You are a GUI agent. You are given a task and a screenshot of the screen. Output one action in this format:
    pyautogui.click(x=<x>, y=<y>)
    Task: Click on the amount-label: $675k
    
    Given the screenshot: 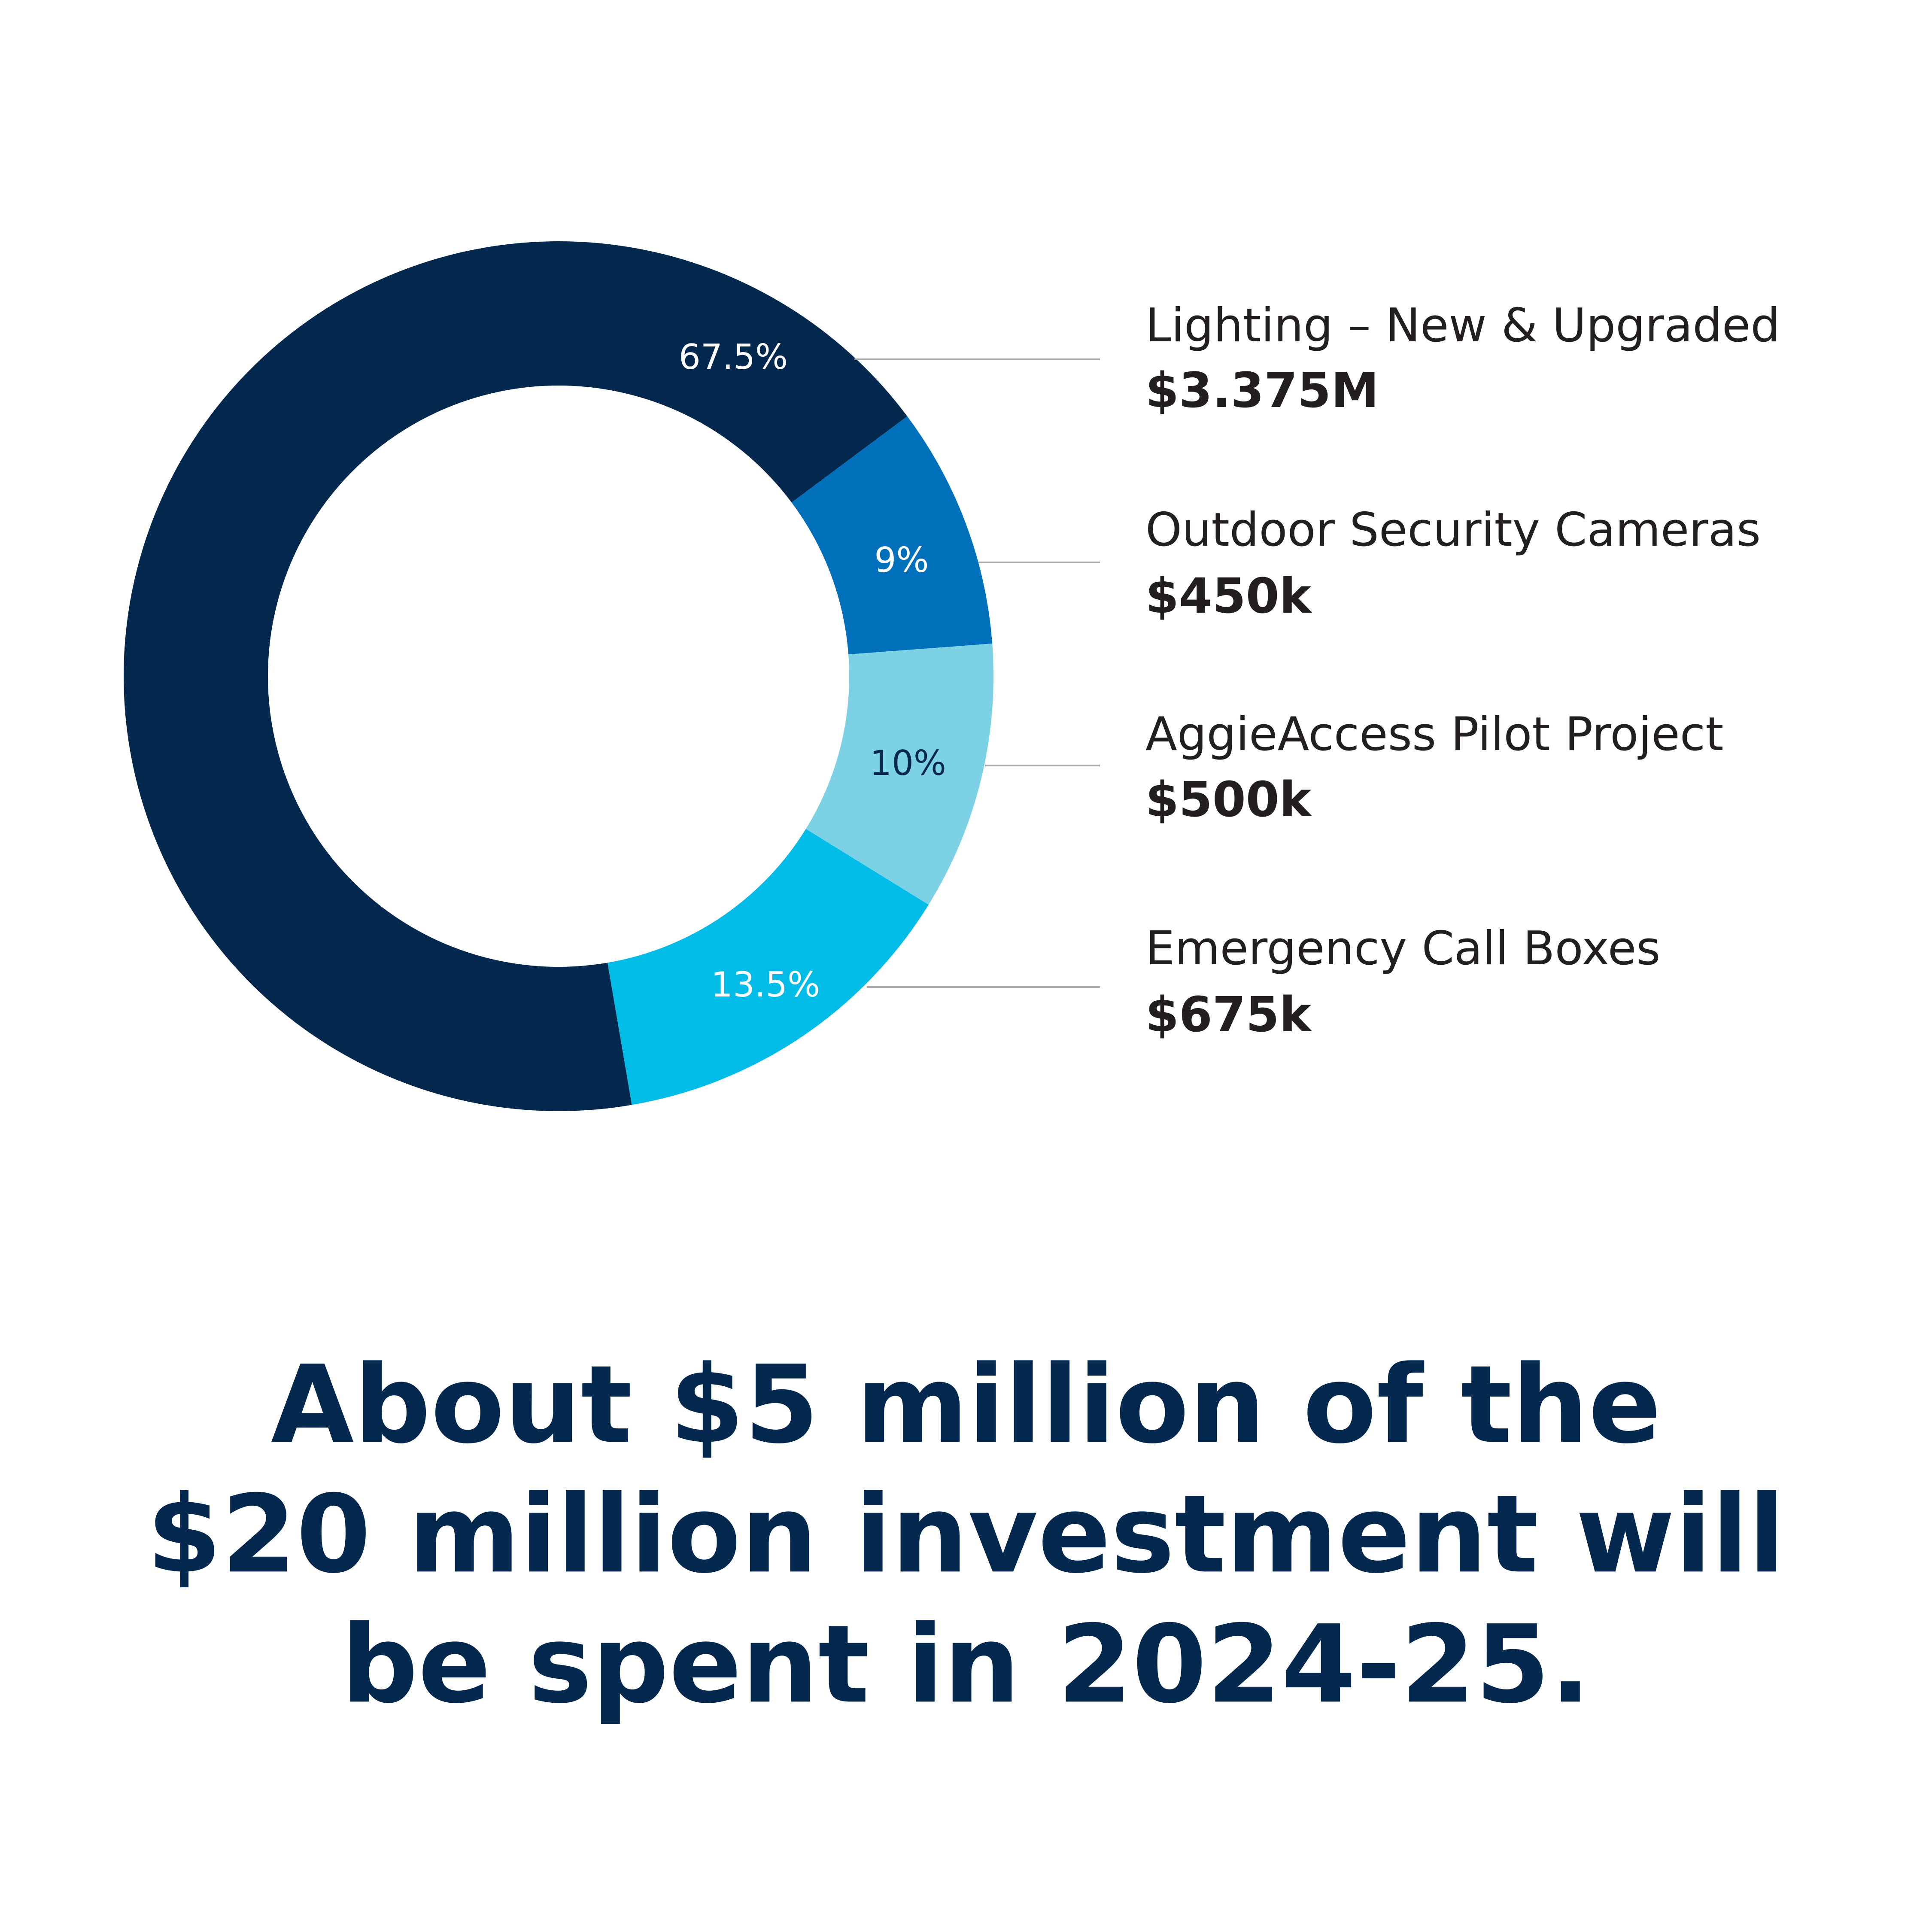 What is the action you would take?
    pyautogui.click(x=1228, y=1015)
    